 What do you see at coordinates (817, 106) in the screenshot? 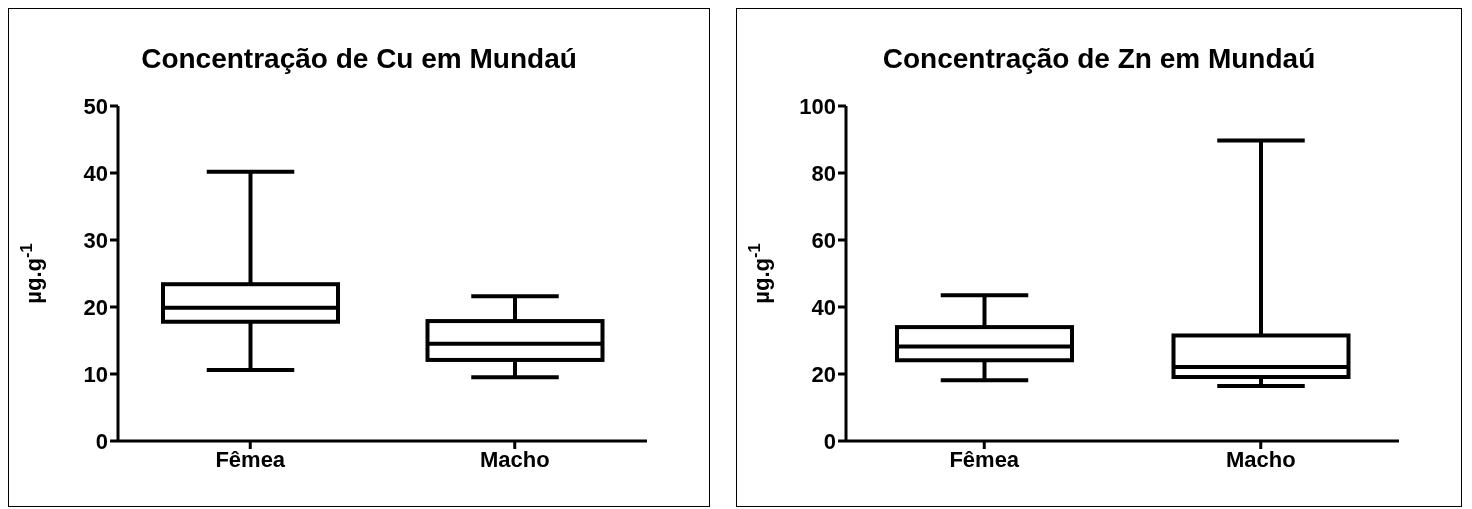
I see `y-tick-label: 100` at bounding box center [817, 106].